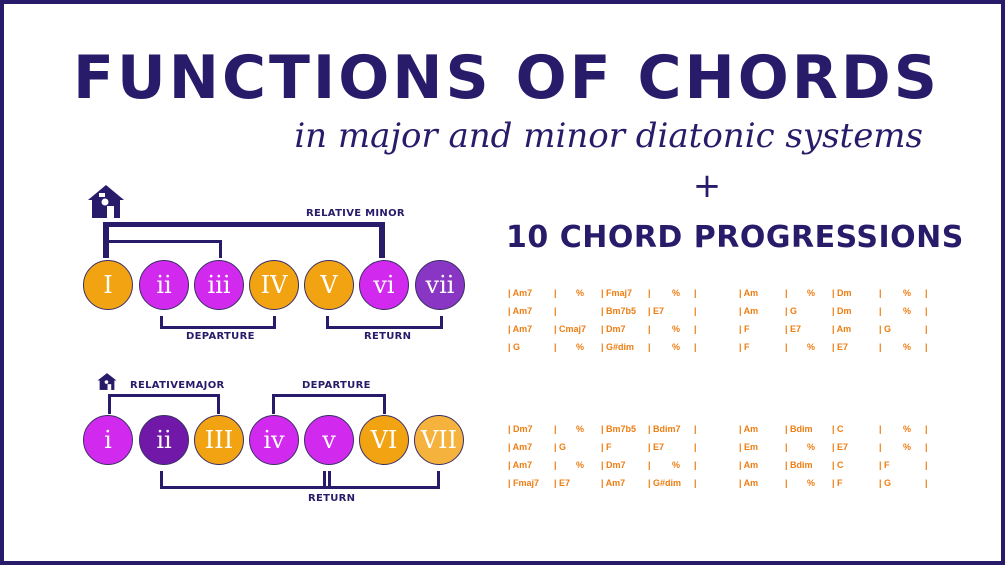 The image size is (1005, 565). Describe the element at coordinates (220, 249) in the screenshot. I see `bracket-iii-right` at that location.